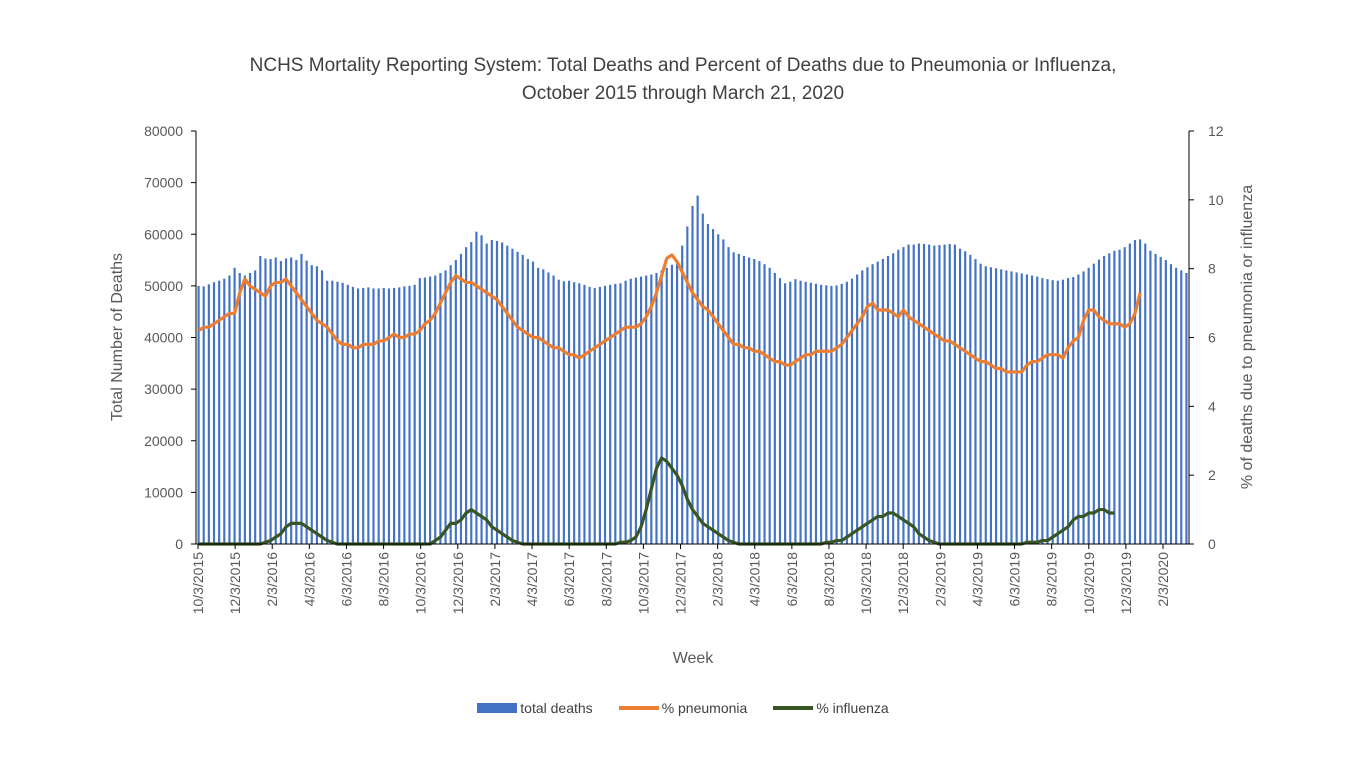 This screenshot has width=1366, height=768. I want to click on x-tick-label: 6/3/2018, so click(792, 579).